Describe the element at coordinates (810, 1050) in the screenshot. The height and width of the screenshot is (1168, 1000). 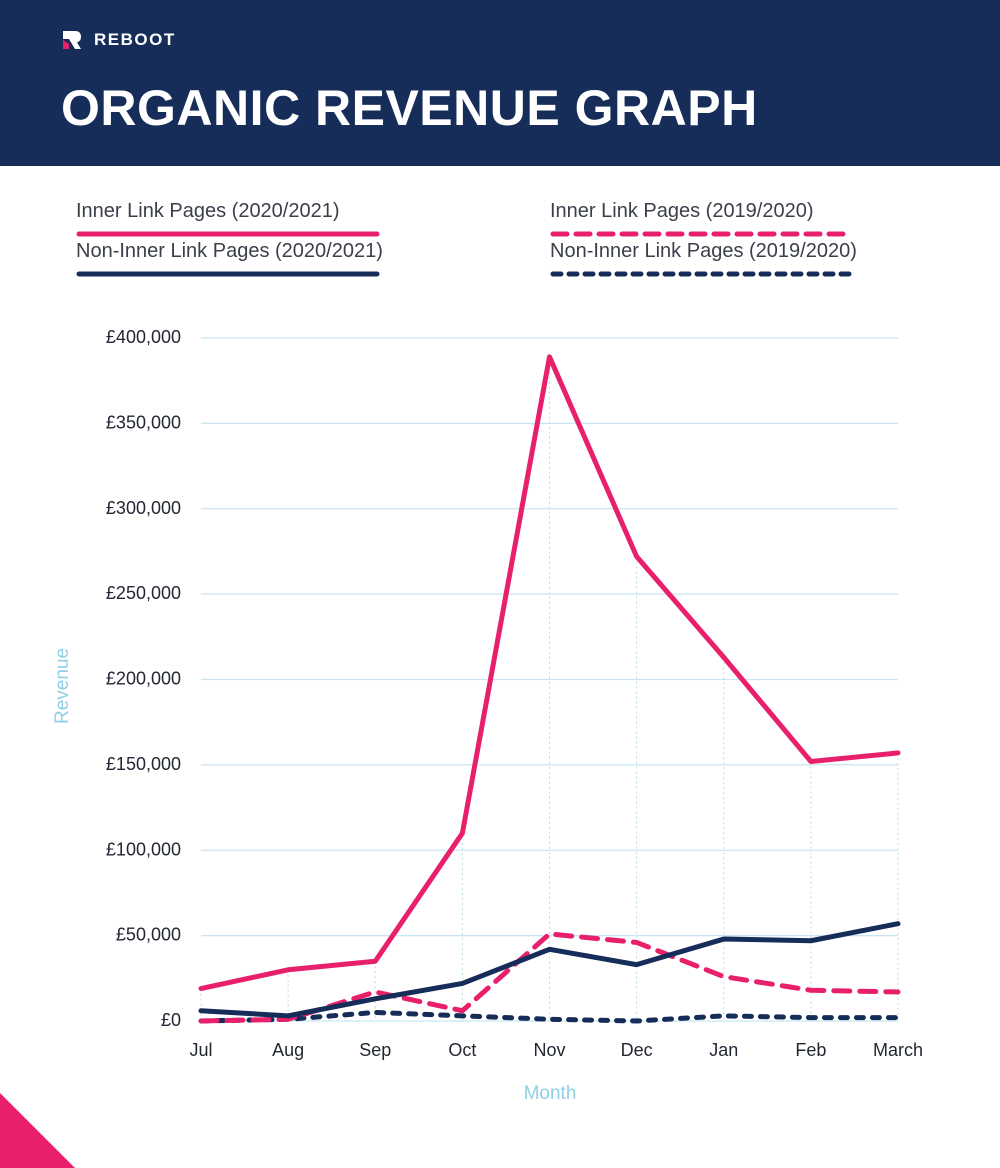
I see `x-tick-label: Feb` at that location.